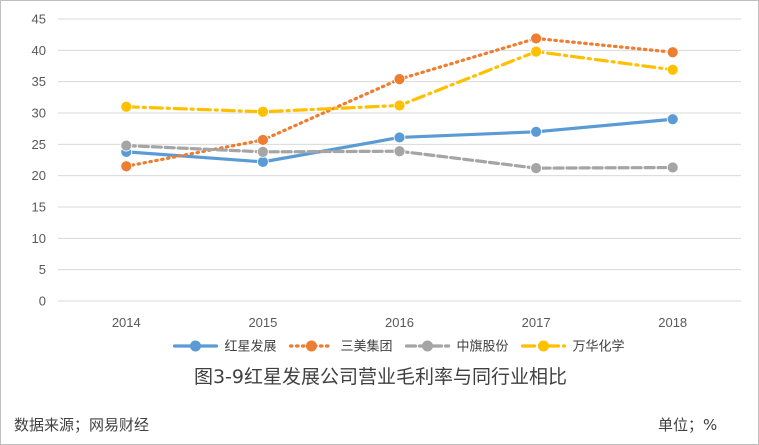 This screenshot has height=445, width=759. I want to click on legend-item: 中旗股份, so click(456, 347).